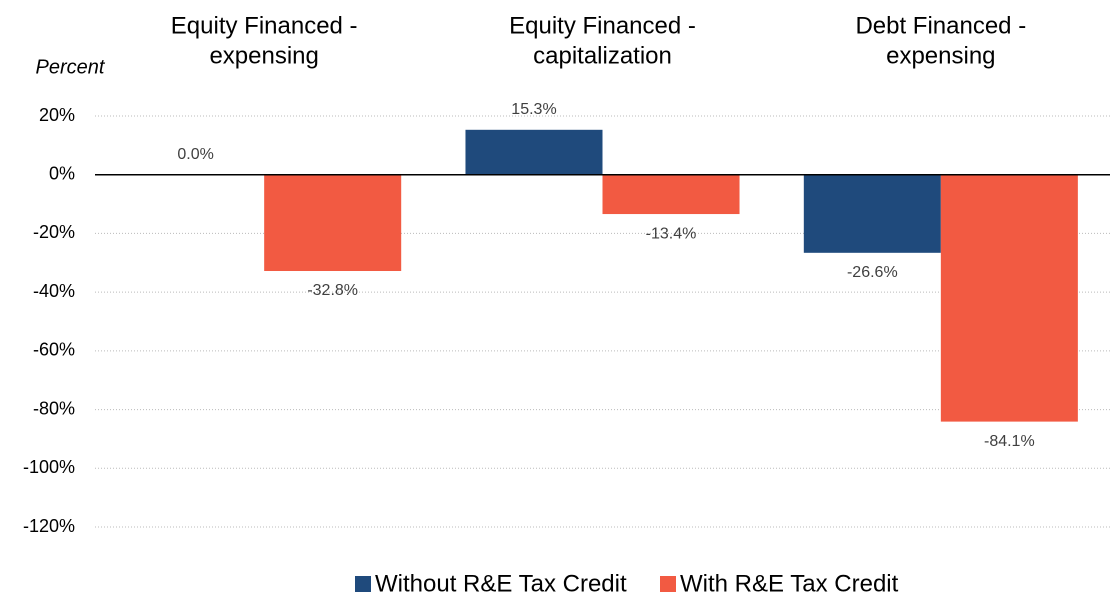  I want to click on legend-label: Without R&E Tax Credit, so click(501, 583).